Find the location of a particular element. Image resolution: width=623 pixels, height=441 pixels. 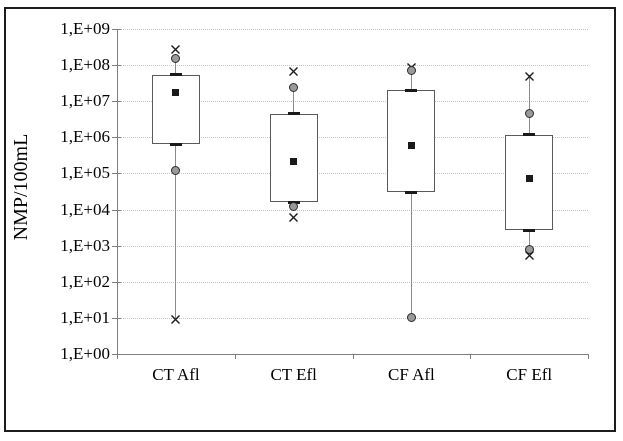

category-label: CF Efl is located at coordinates (529, 374).